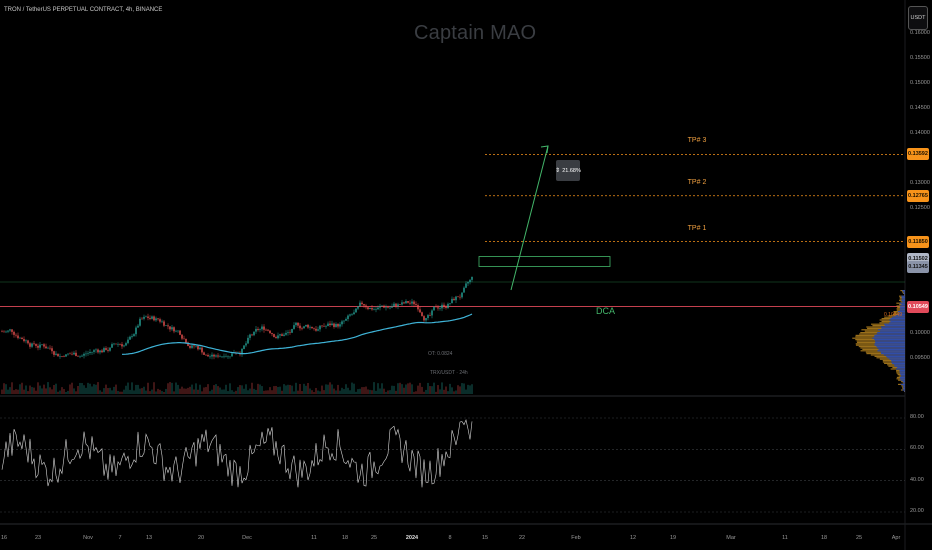 Image resolution: width=932 pixels, height=550 pixels. Describe the element at coordinates (731, 538) in the screenshot. I see `date-tick-label: Mar` at that location.